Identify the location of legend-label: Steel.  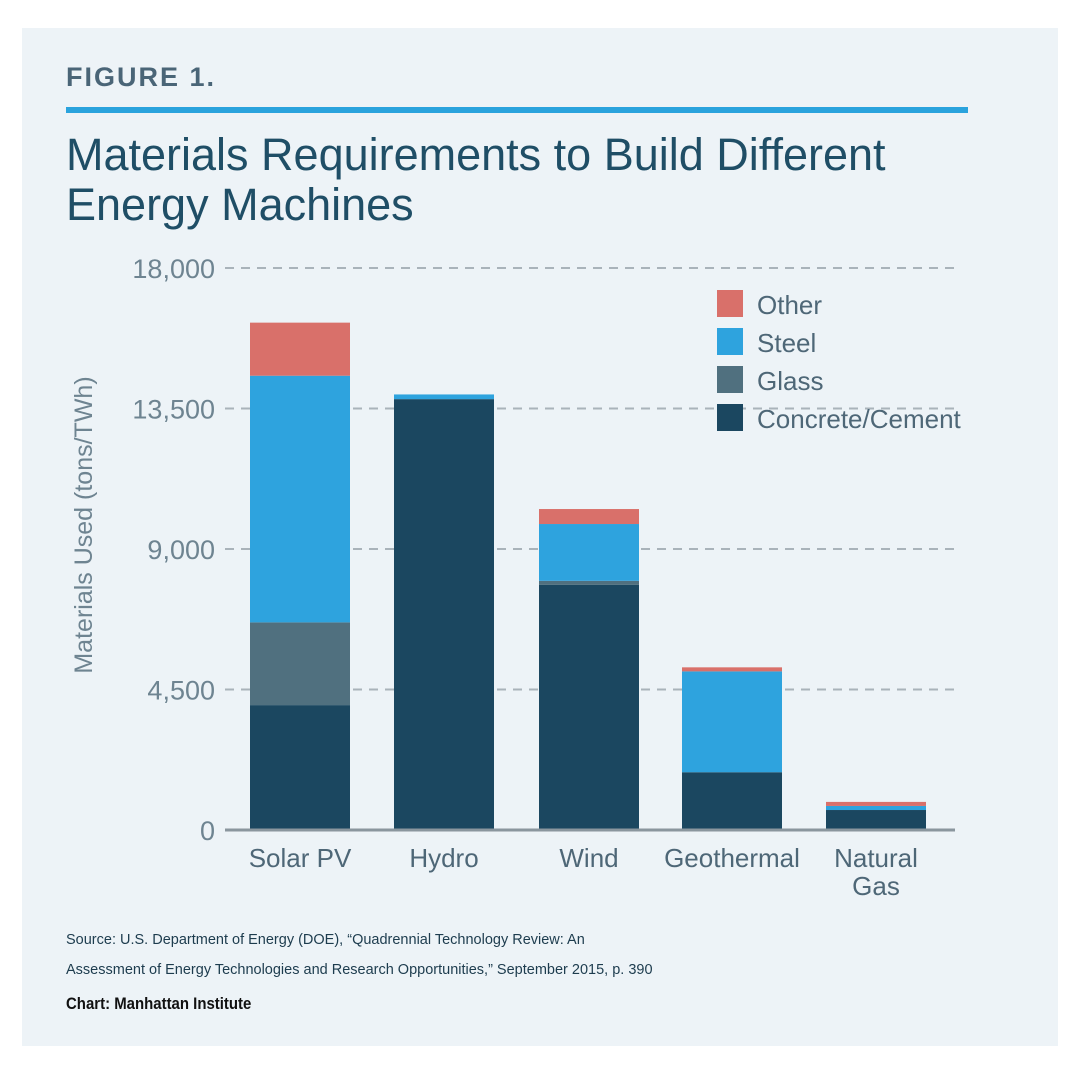
(786, 343).